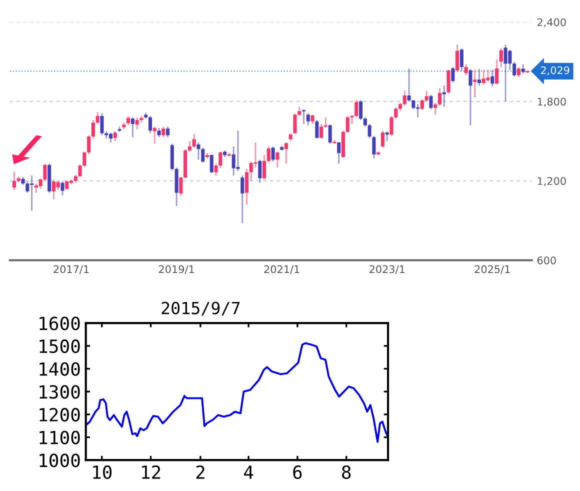 This screenshot has height=491, width=580. What do you see at coordinates (176, 269) in the screenshot?
I see `x-tick-label: 2019/1` at bounding box center [176, 269].